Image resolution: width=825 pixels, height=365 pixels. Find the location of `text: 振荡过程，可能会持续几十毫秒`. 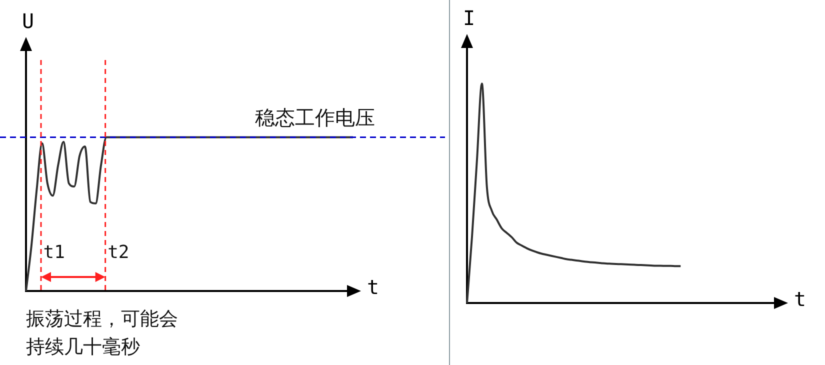

text: 振荡过程，可能会持续几十毫秒 is located at coordinates (102, 333).